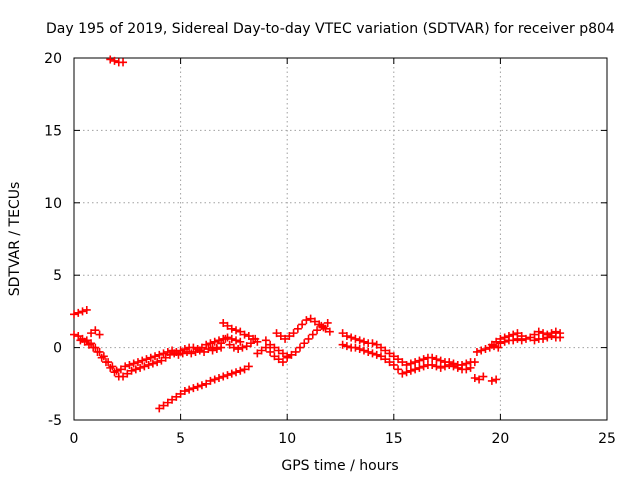 The width and height of the screenshot is (640, 480). I want to click on series-arc-center-b, so click(302, 328).